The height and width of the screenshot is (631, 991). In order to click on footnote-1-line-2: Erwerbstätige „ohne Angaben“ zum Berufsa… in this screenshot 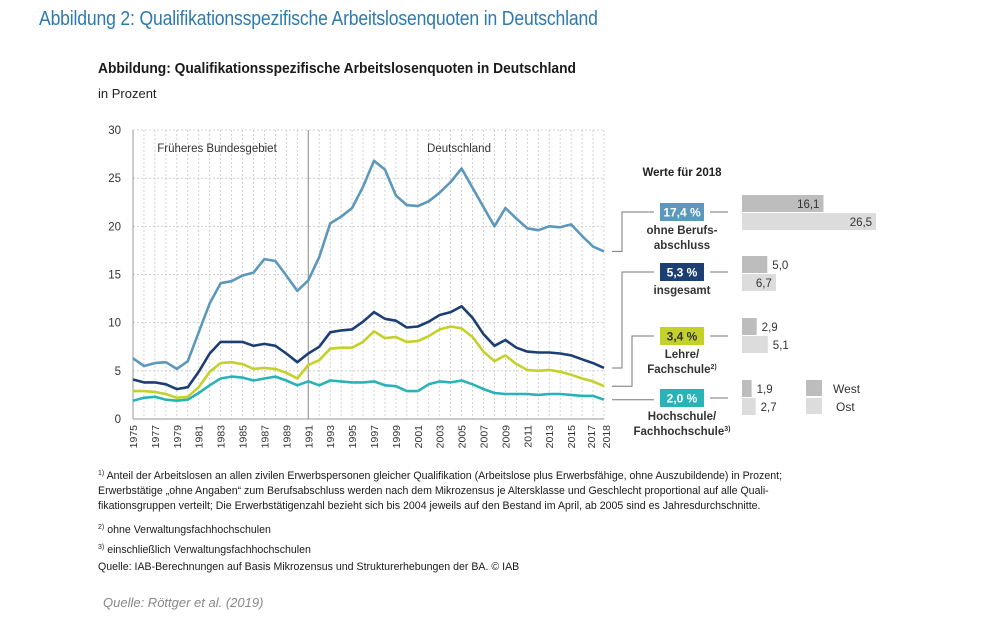, I will do `click(433, 491)`.